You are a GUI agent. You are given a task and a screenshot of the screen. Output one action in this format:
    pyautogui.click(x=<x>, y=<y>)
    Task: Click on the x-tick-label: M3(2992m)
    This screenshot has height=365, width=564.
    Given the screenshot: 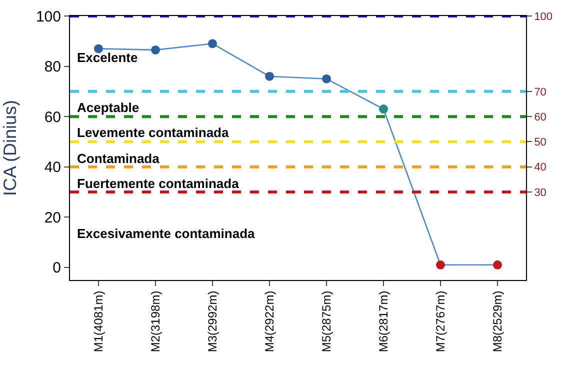 What is the action you would take?
    pyautogui.click(x=212, y=321)
    